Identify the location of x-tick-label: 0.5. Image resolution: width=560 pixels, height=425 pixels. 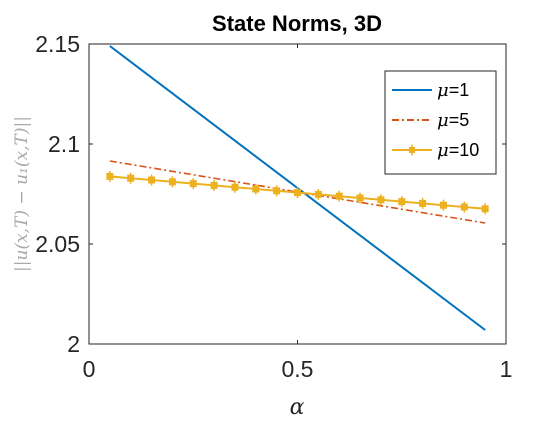
(298, 369).